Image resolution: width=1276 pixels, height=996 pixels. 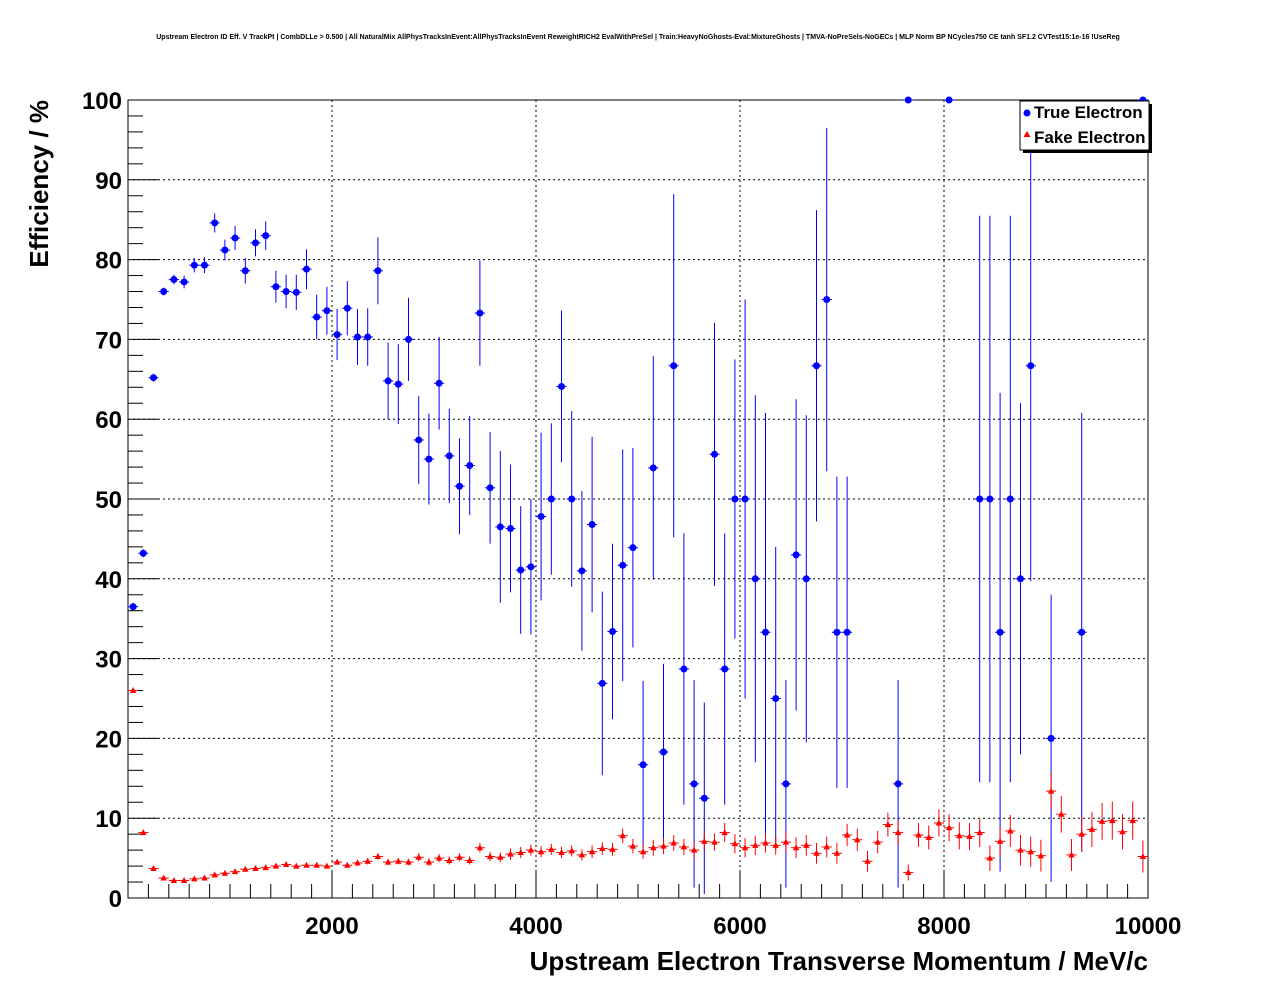 What do you see at coordinates (108, 819) in the screenshot?
I see `y-tick-label: 10` at bounding box center [108, 819].